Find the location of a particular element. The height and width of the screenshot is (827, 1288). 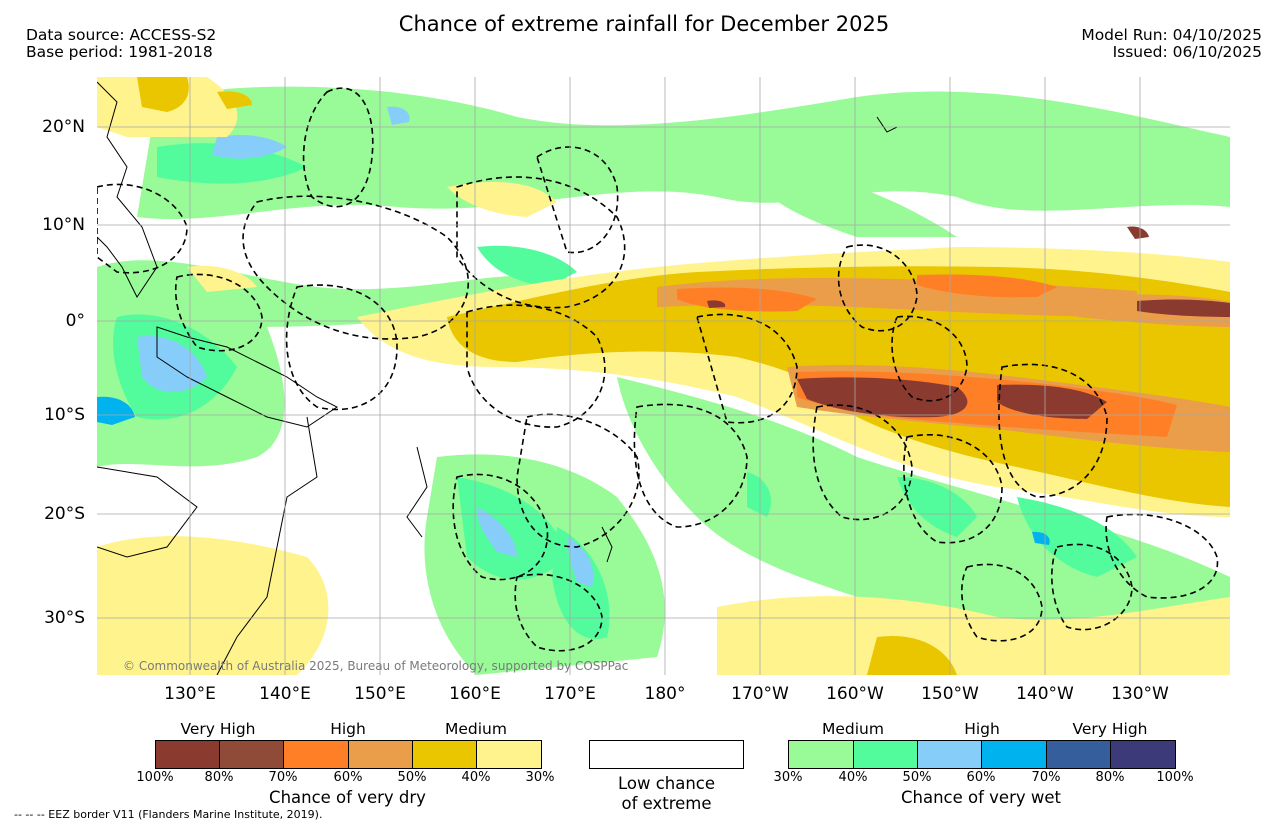

wet-category-high: High is located at coordinates (982, 729).